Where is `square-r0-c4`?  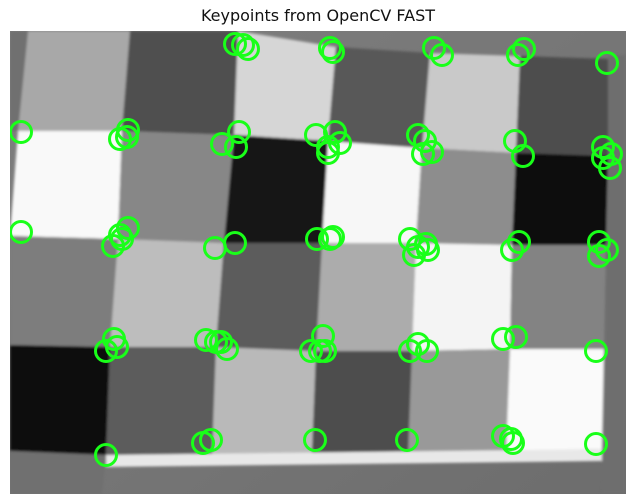 square-r0-c4 is located at coordinates (471, 103).